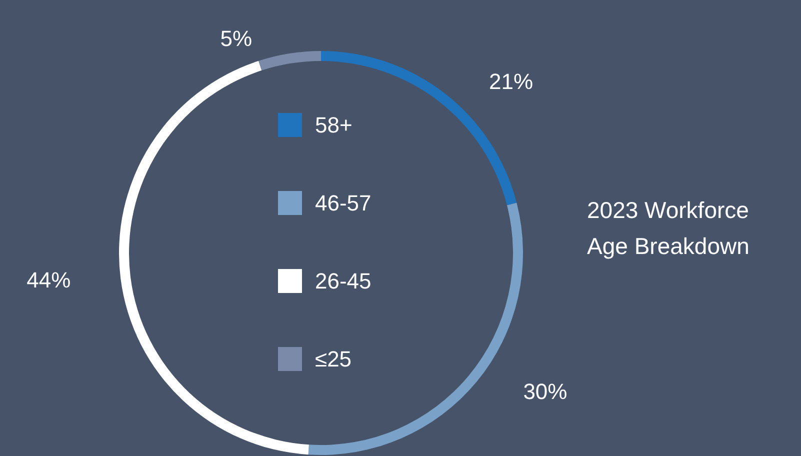  What do you see at coordinates (333, 125) in the screenshot?
I see `legend-label: 58+` at bounding box center [333, 125].